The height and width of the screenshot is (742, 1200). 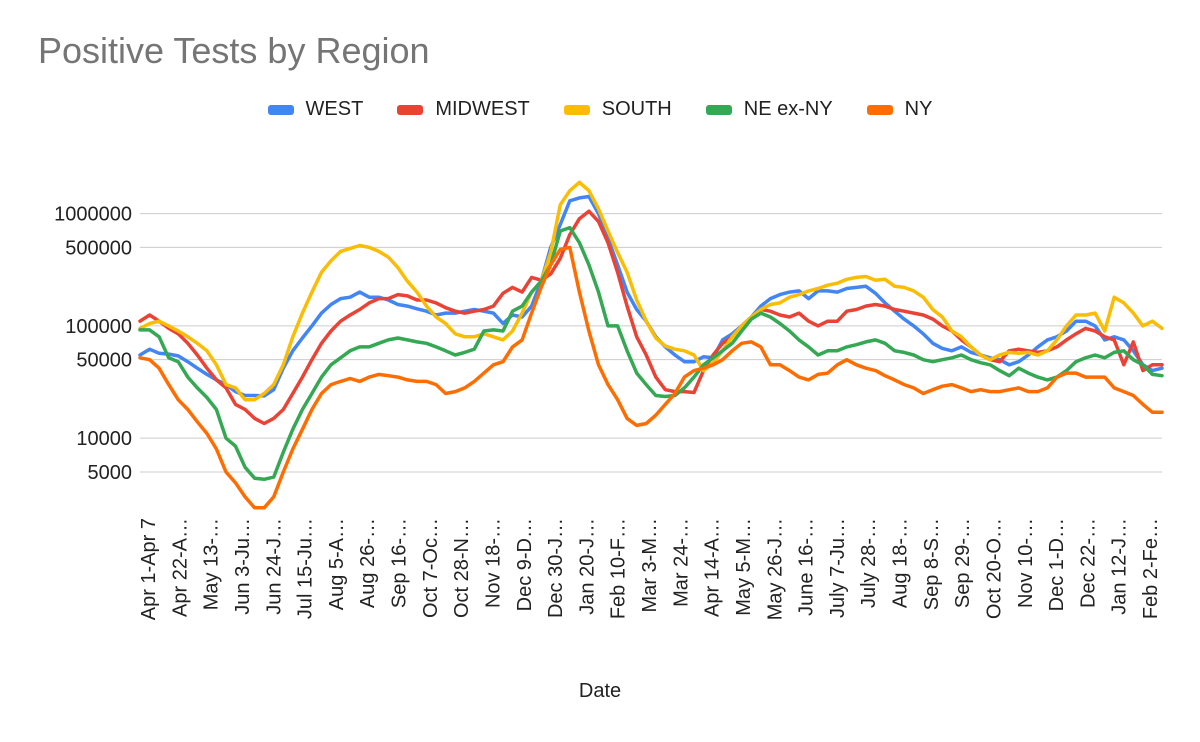 I want to click on legend-item-west: WEST, so click(x=315, y=109).